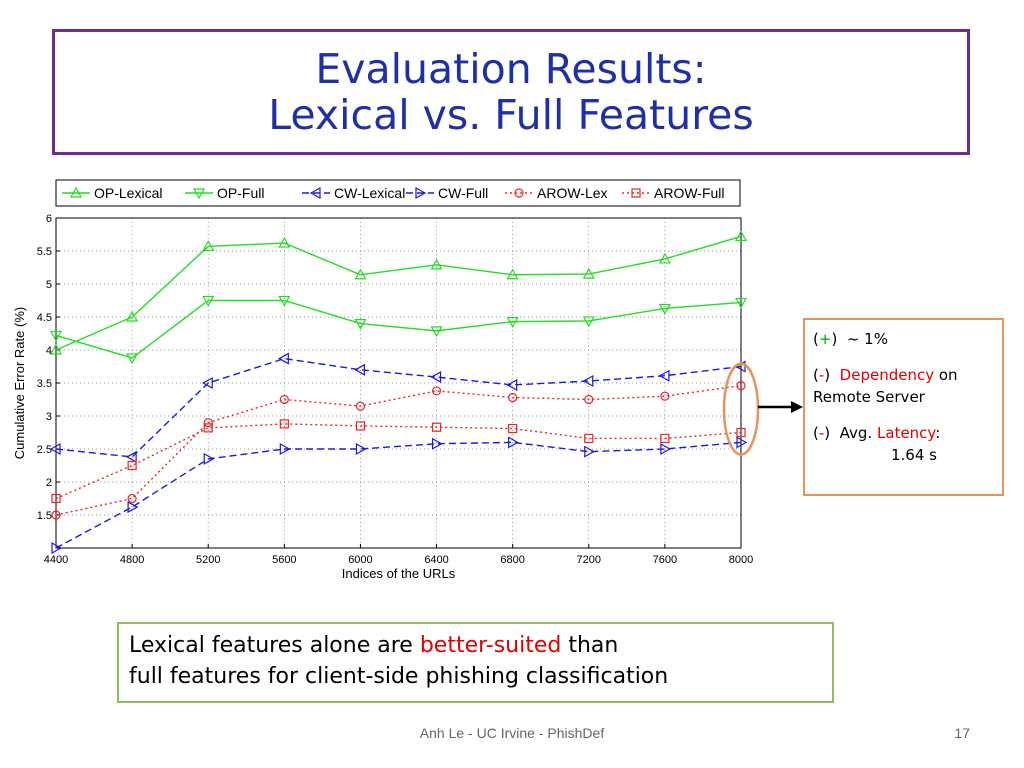  Describe the element at coordinates (284, 560) in the screenshot. I see `x-tick-label: 5600` at that location.